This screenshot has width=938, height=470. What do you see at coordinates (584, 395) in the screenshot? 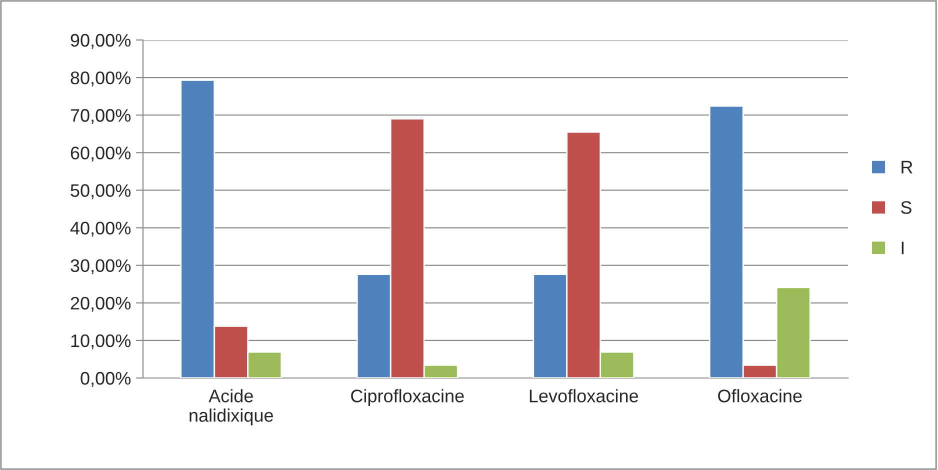
I see `x-tick-label: Levofloxacine` at bounding box center [584, 395].